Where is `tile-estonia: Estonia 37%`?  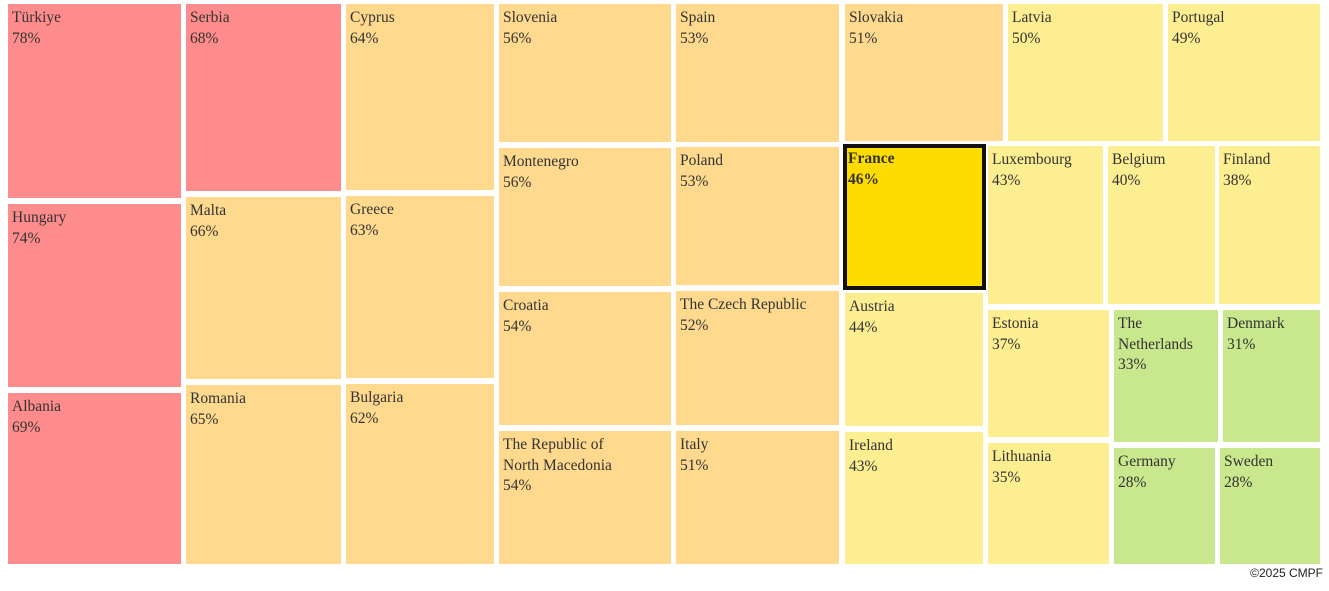 tile-estonia: Estonia 37% is located at coordinates (1048, 373).